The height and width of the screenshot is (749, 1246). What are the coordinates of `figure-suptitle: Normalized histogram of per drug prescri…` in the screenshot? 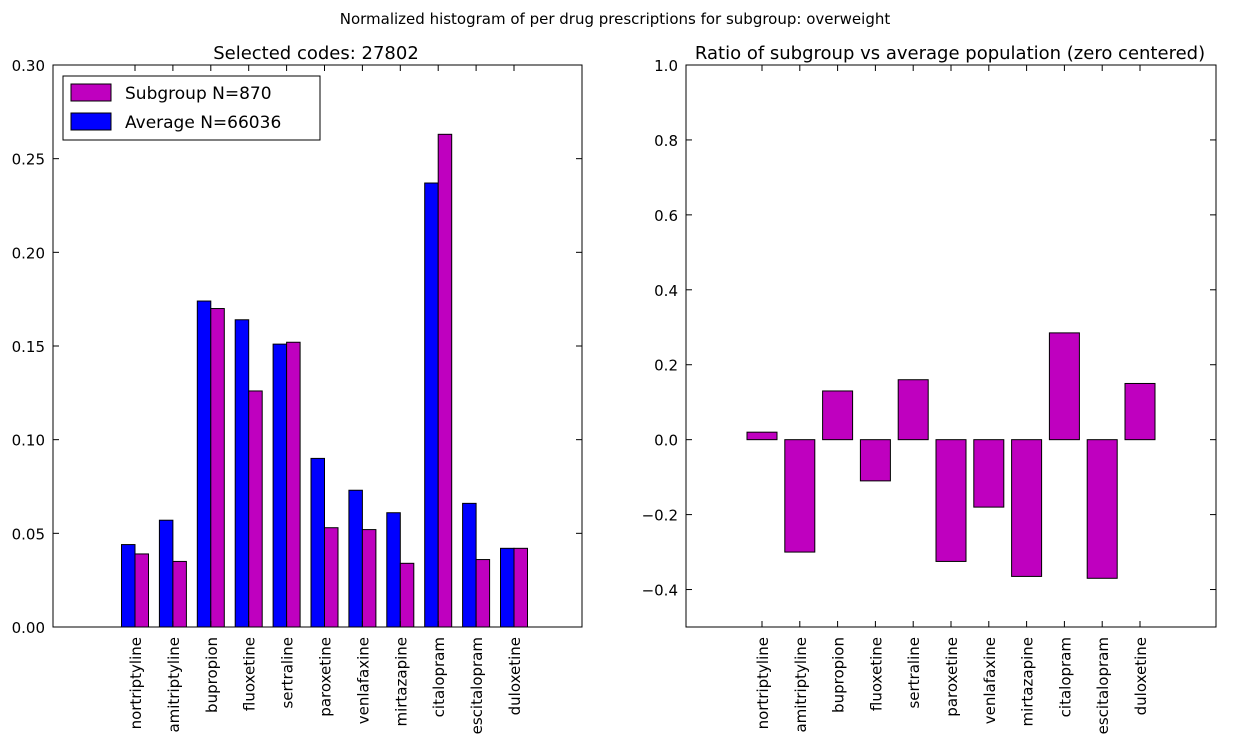 It's located at (615, 19).